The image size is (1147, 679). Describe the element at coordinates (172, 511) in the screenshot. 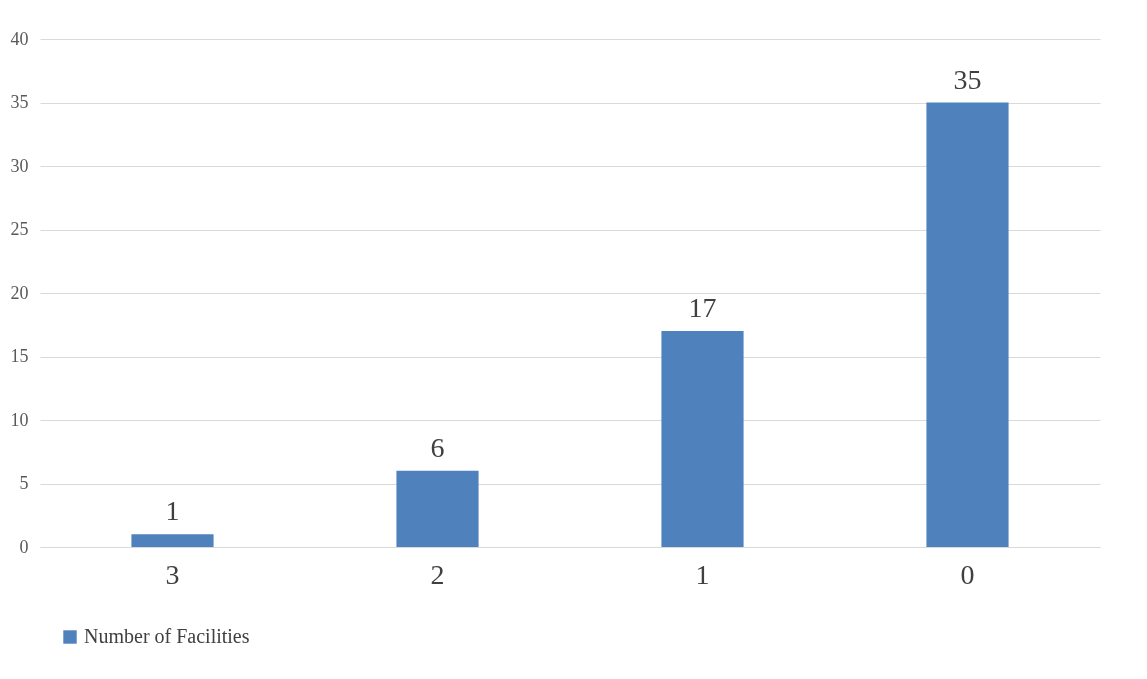

I see `data-label: 1` at that location.